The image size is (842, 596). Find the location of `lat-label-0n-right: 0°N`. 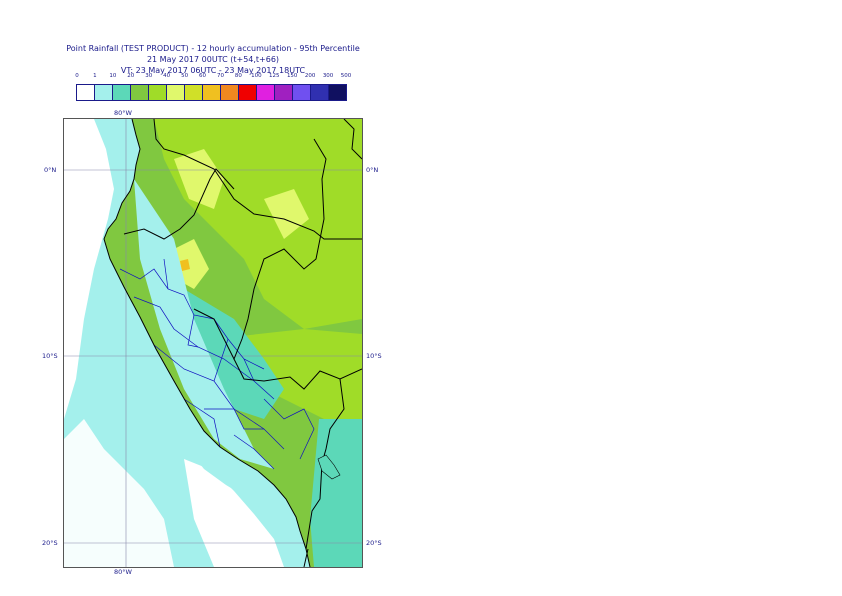

lat-label-0n-right: 0°N is located at coordinates (372, 170).